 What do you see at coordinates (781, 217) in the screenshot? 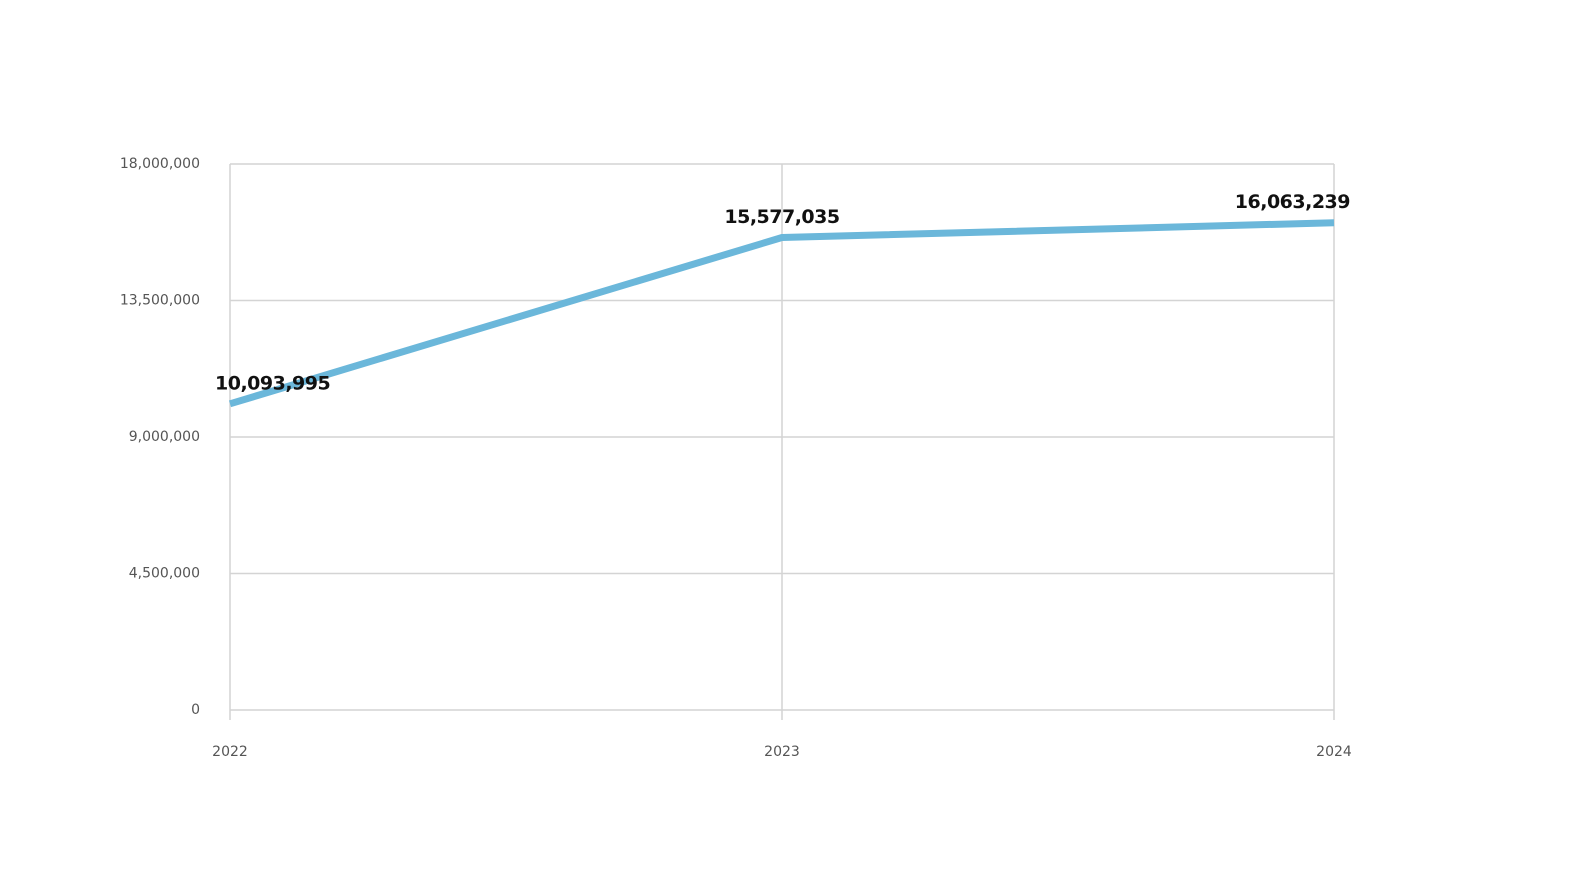
I see `data-label: 15,577,035` at bounding box center [781, 217].